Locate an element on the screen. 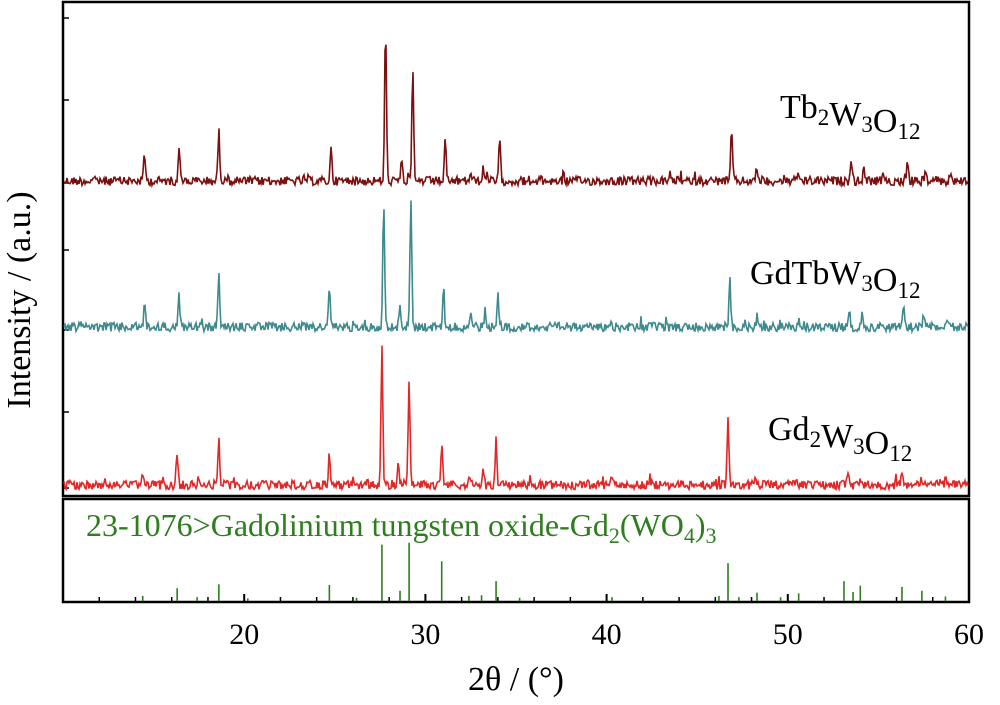 Image resolution: width=1000 pixels, height=705 pixels. x-tick-label: 30 is located at coordinates (425, 634).